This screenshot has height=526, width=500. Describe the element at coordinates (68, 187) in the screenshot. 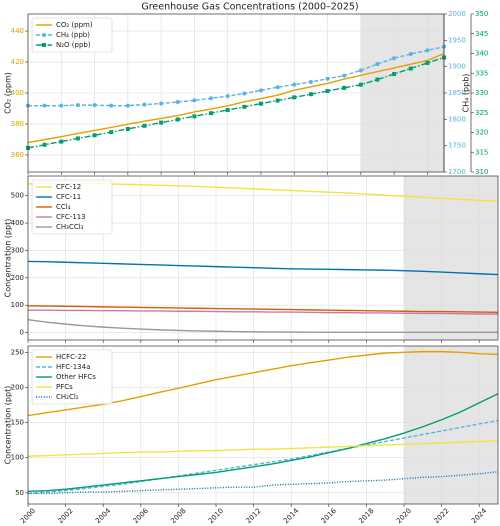

I see `legend-label: CFC-12` at that location.